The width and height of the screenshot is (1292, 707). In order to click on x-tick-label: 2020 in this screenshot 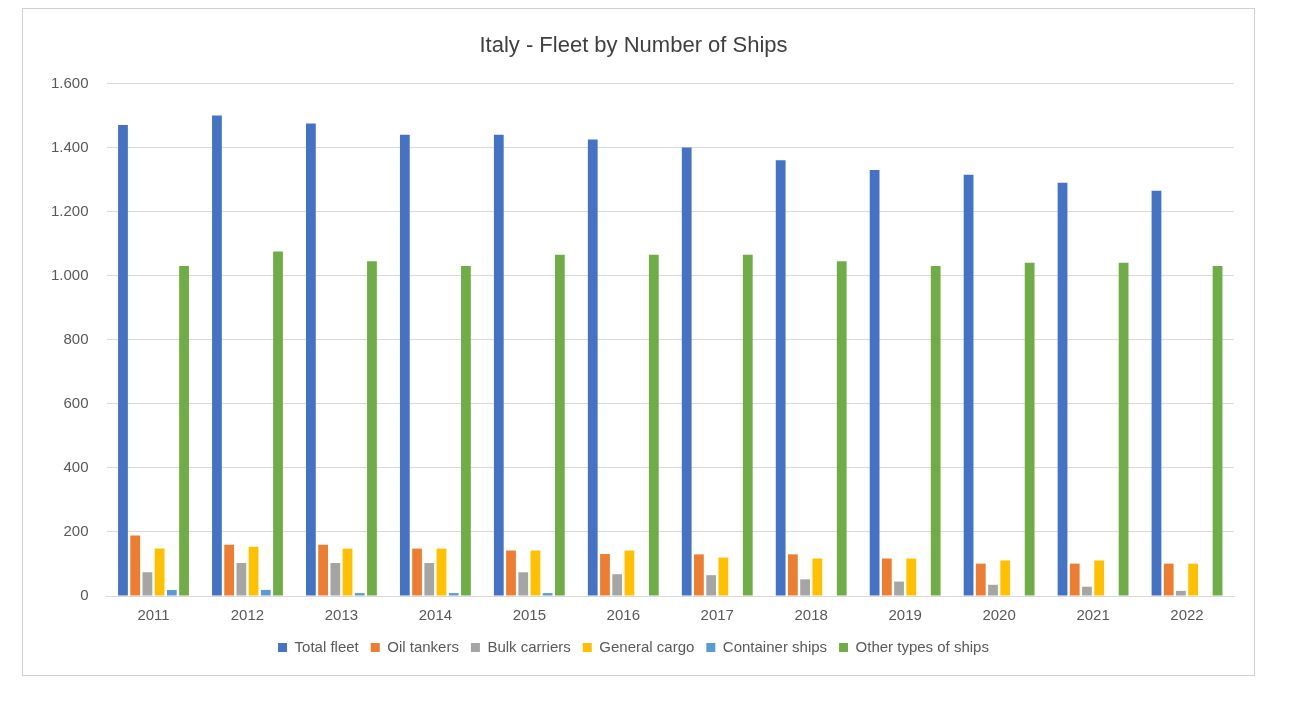, I will do `click(999, 615)`.